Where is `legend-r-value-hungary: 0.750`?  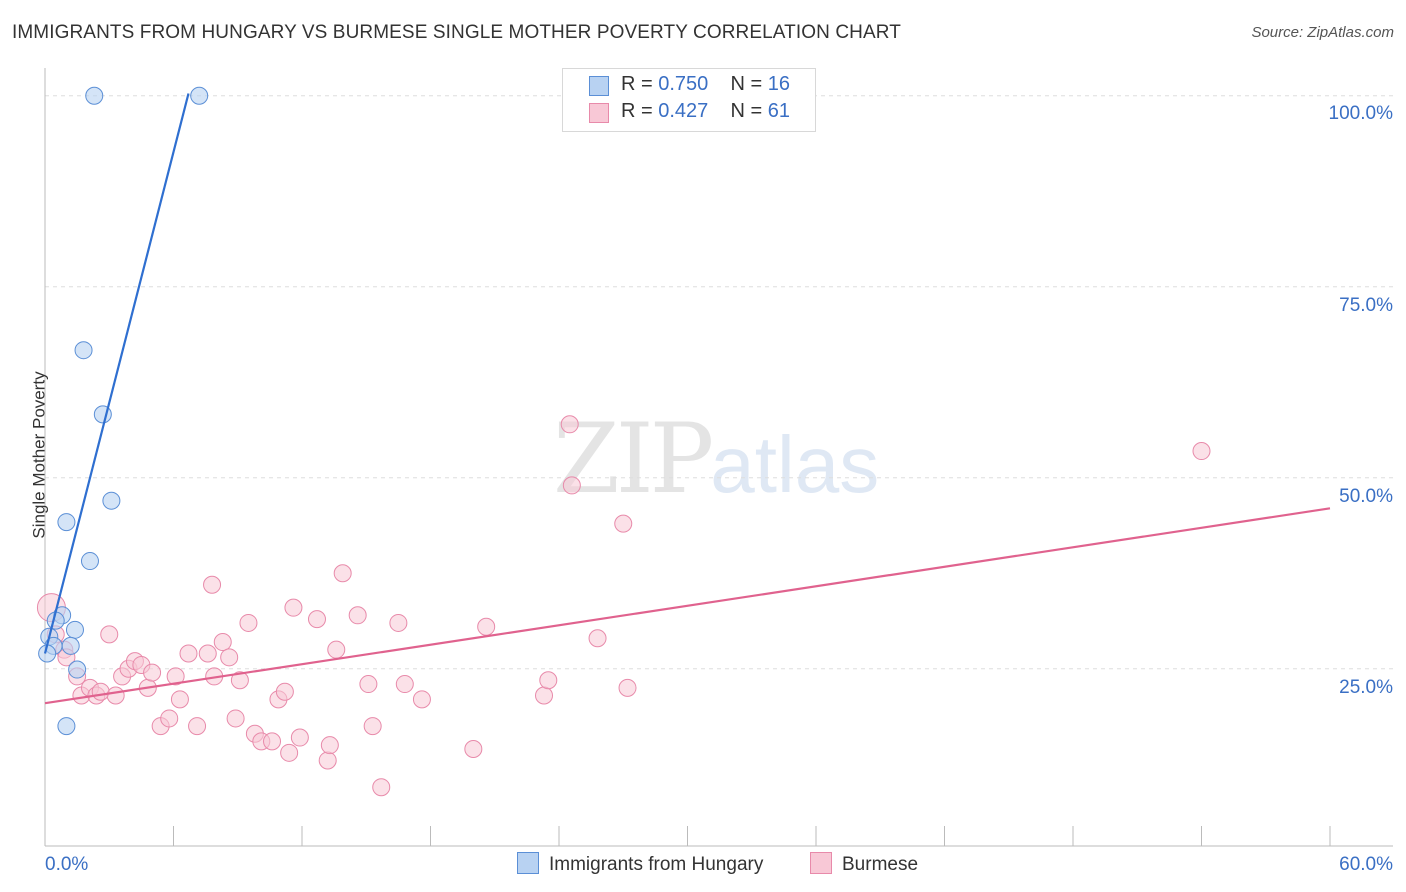 legend-r-value-hungary: 0.750 is located at coordinates (683, 84).